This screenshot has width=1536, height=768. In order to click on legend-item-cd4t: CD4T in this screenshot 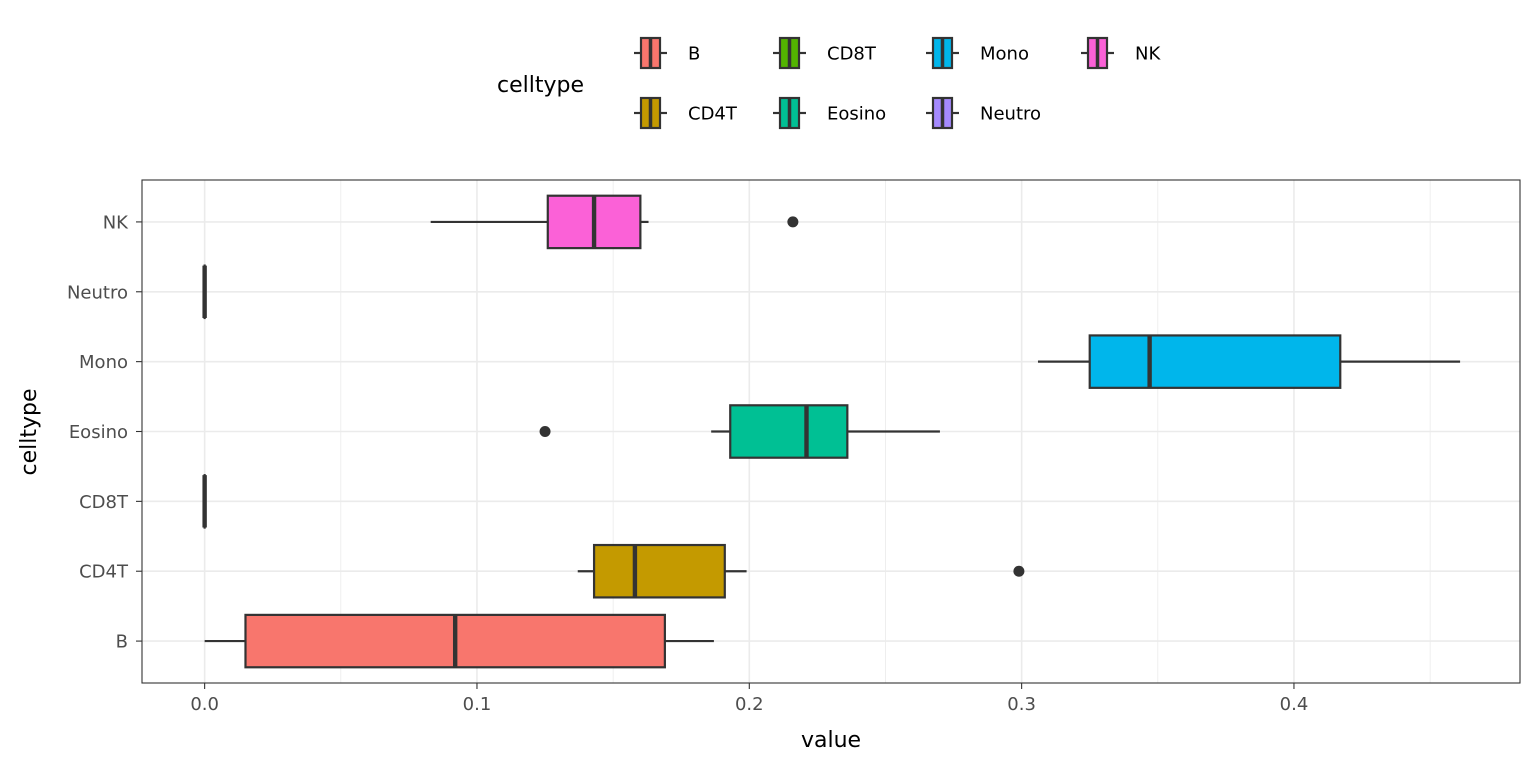, I will do `click(686, 113)`.